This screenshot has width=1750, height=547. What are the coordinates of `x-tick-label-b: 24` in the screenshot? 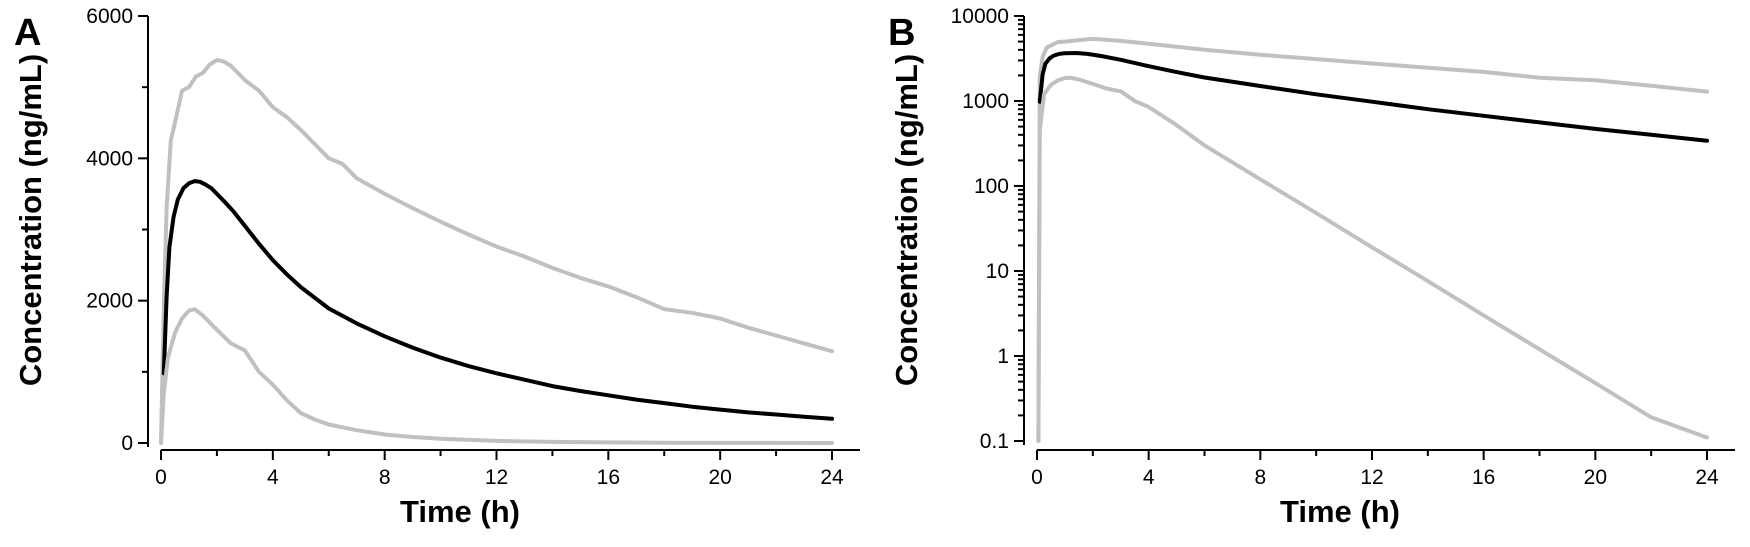 It's located at (1707, 477).